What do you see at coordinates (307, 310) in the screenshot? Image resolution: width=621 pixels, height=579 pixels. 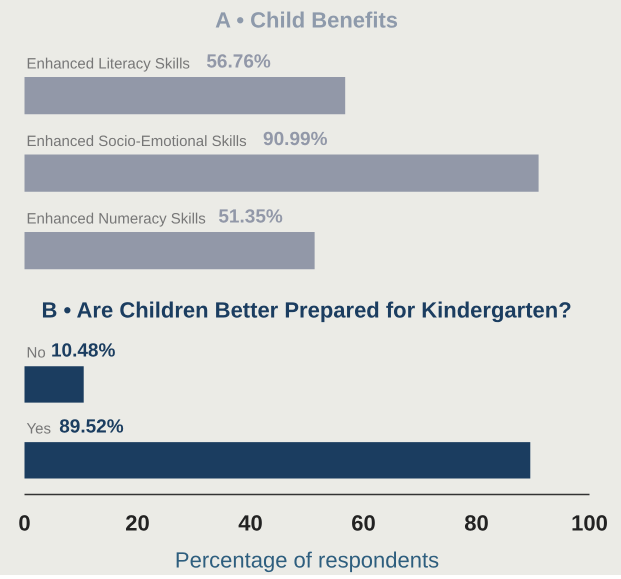 I see `chart-title: B • Are Children Better Prepared for Kindergarten?` at bounding box center [307, 310].